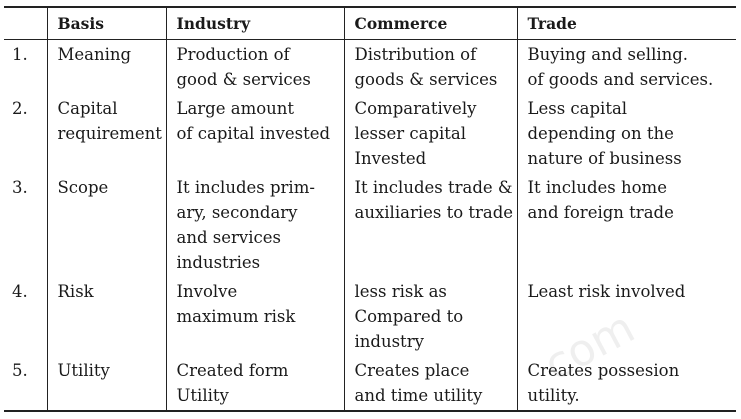  What do you see at coordinates (25, 385) in the screenshot?
I see `row-number: 5.` at bounding box center [25, 385].